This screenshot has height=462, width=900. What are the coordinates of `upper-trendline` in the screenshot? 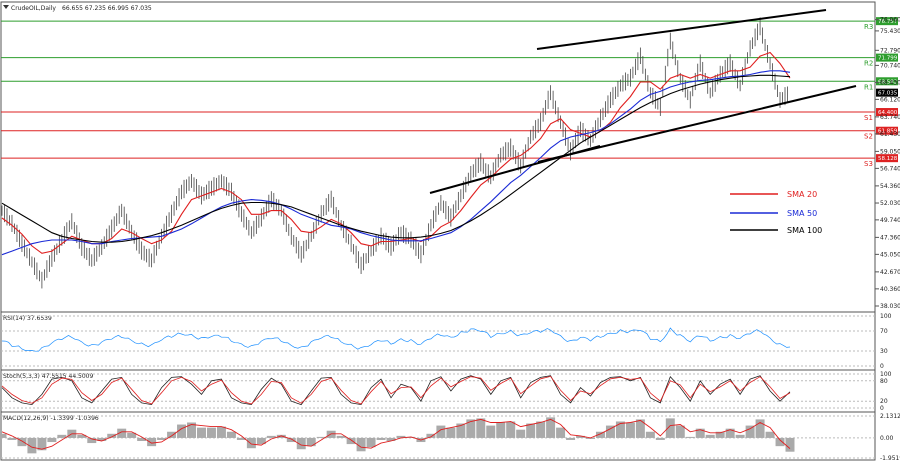 It's located at (681, 29).